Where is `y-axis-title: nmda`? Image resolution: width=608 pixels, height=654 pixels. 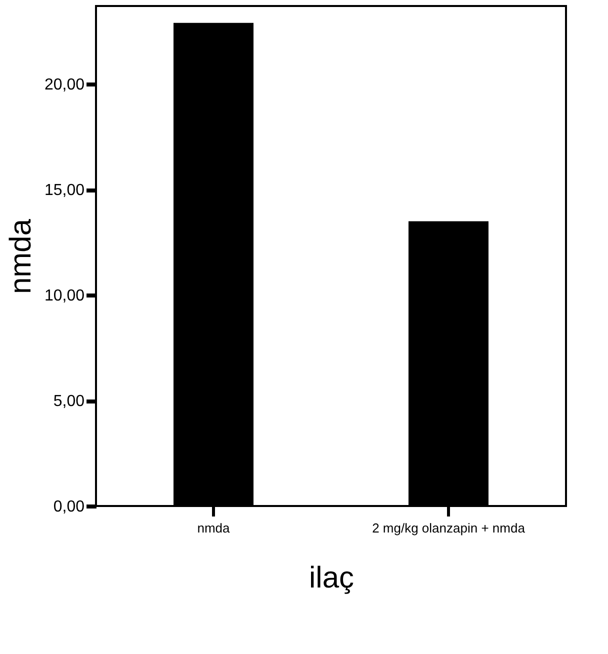 y-axis-title: nmda is located at coordinates (21, 256).